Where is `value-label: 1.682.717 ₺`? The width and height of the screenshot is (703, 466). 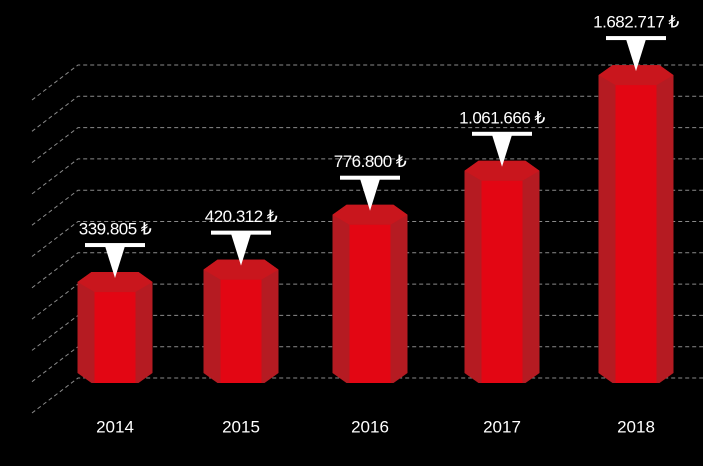 value-label: 1.682.717 ₺ is located at coordinates (636, 22).